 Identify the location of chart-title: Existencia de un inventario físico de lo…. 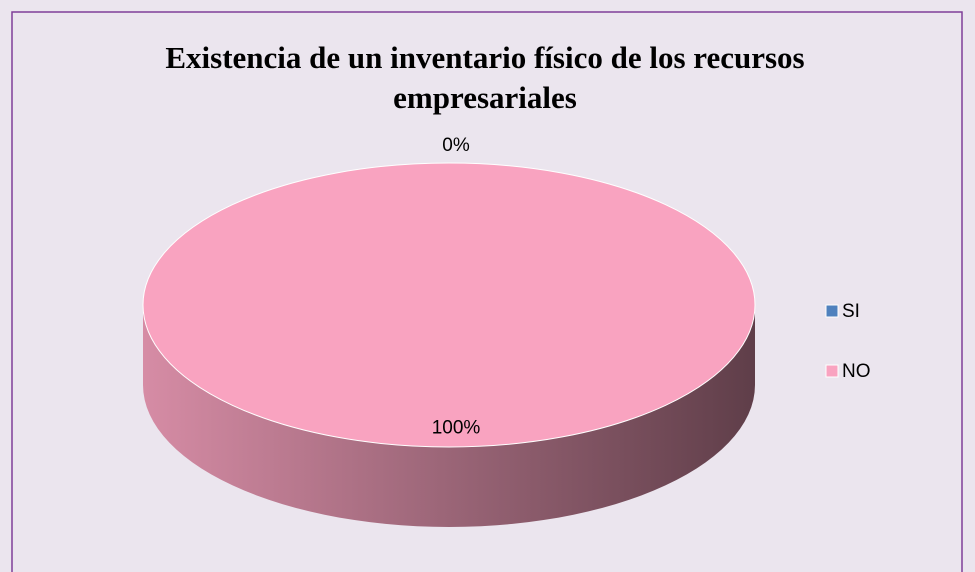
(485, 77).